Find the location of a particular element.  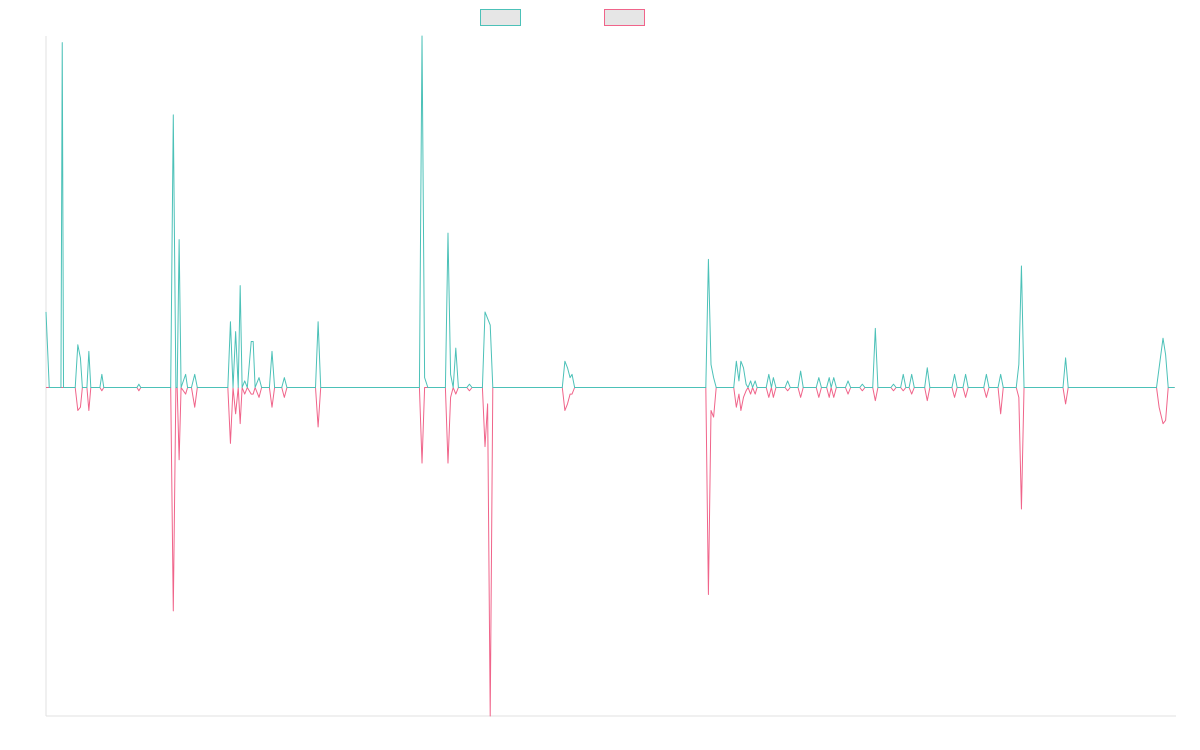

legend-swatch-series-a is located at coordinates (500, 17).